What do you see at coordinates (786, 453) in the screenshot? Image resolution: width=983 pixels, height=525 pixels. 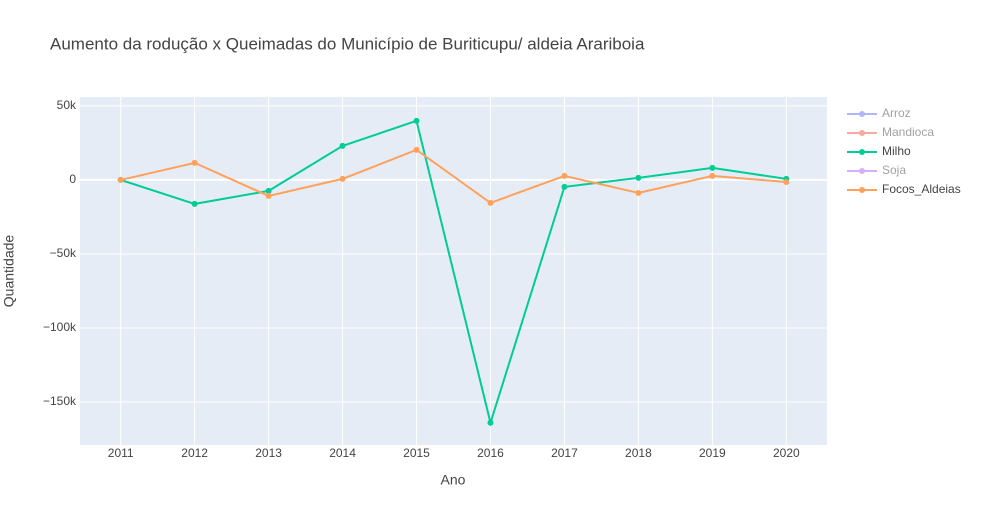 I see `x-tick-label: 2020` at bounding box center [786, 453].